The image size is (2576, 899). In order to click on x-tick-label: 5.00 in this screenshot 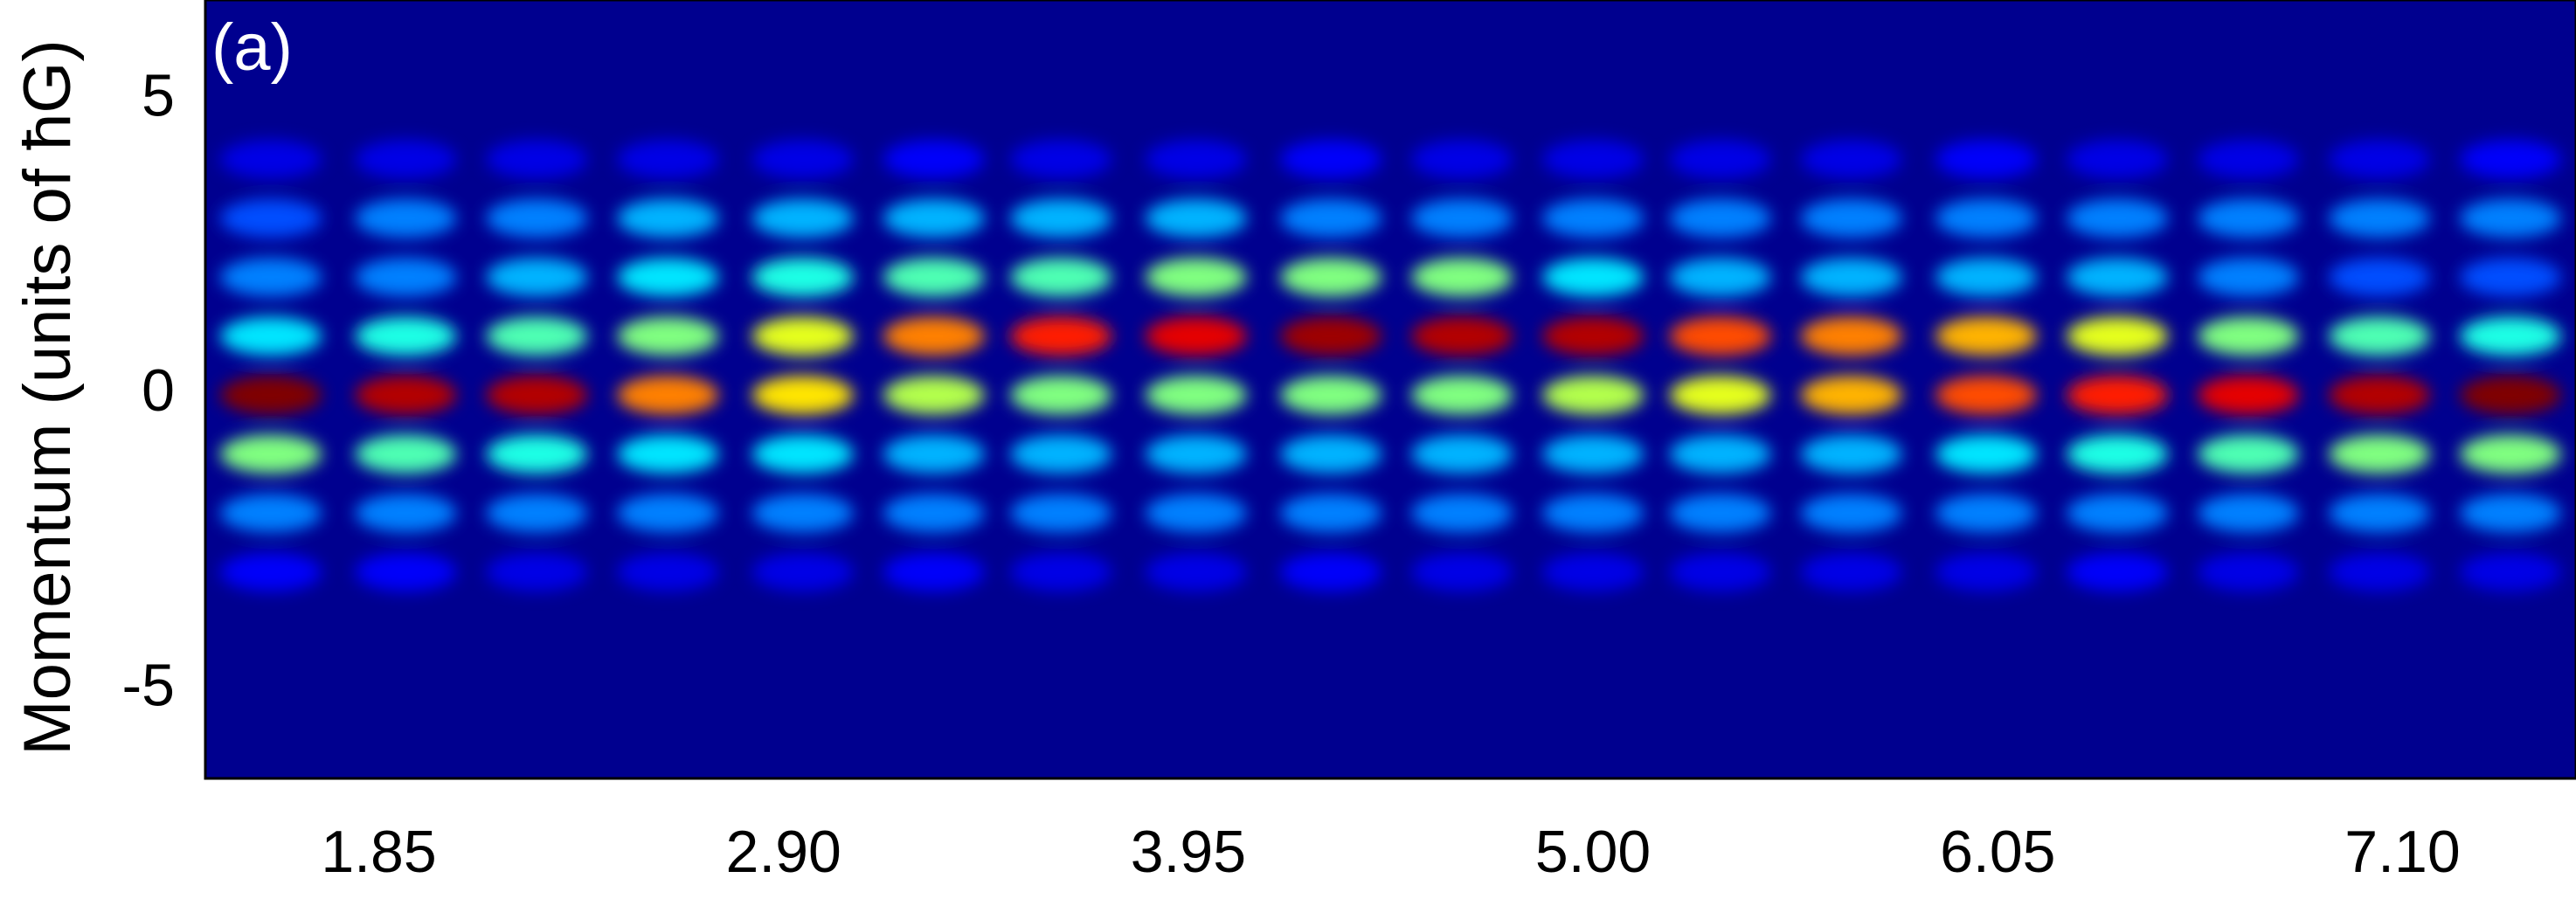, I will do `click(1593, 852)`.